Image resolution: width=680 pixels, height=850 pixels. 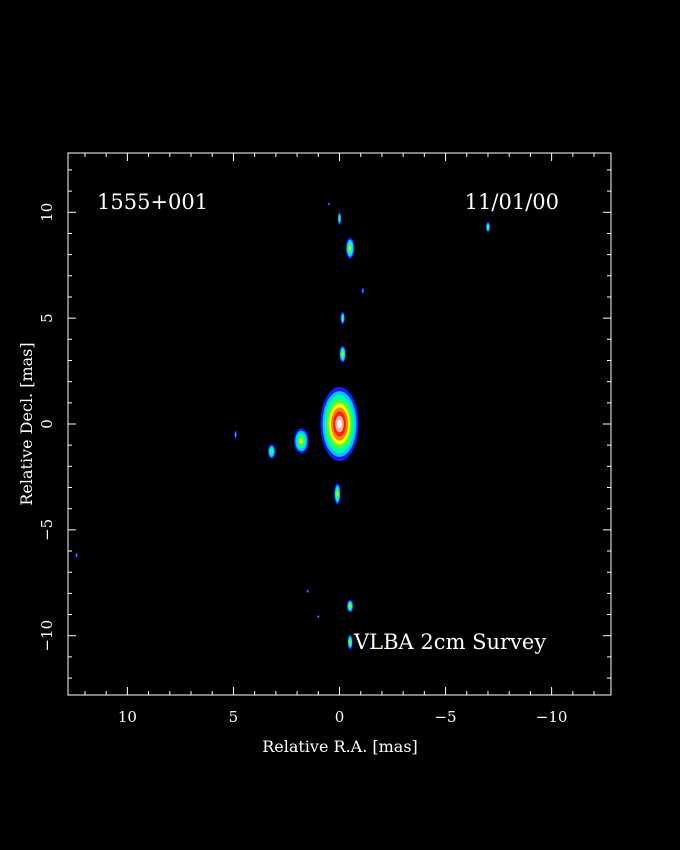 I want to click on y-tick-label: 5, so click(x=47, y=318).